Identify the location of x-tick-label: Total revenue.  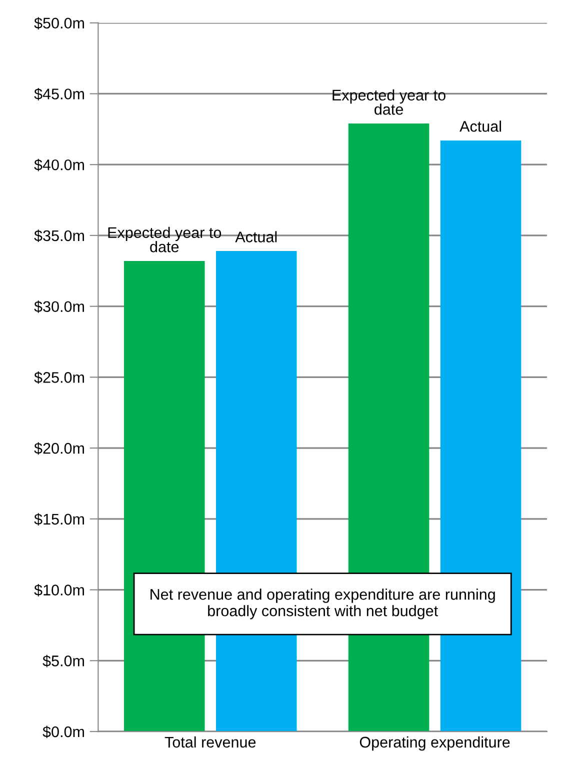
(210, 742).